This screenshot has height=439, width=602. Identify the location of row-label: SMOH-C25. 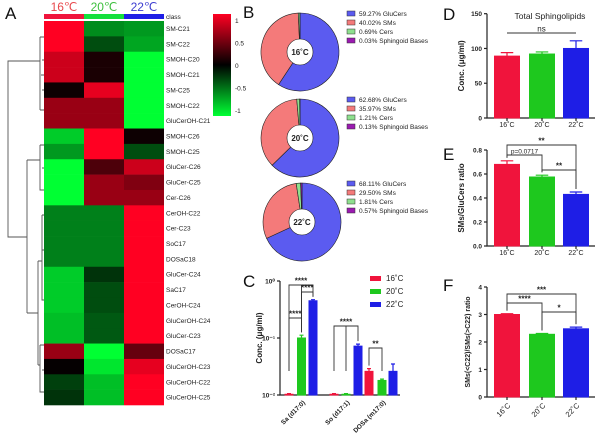
(183, 152).